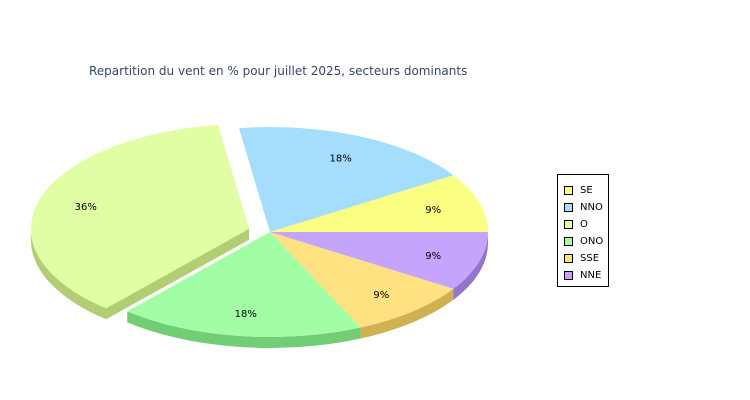 This screenshot has height=400, width=750. What do you see at coordinates (568, 224) in the screenshot?
I see `legend-swatch-o` at bounding box center [568, 224].